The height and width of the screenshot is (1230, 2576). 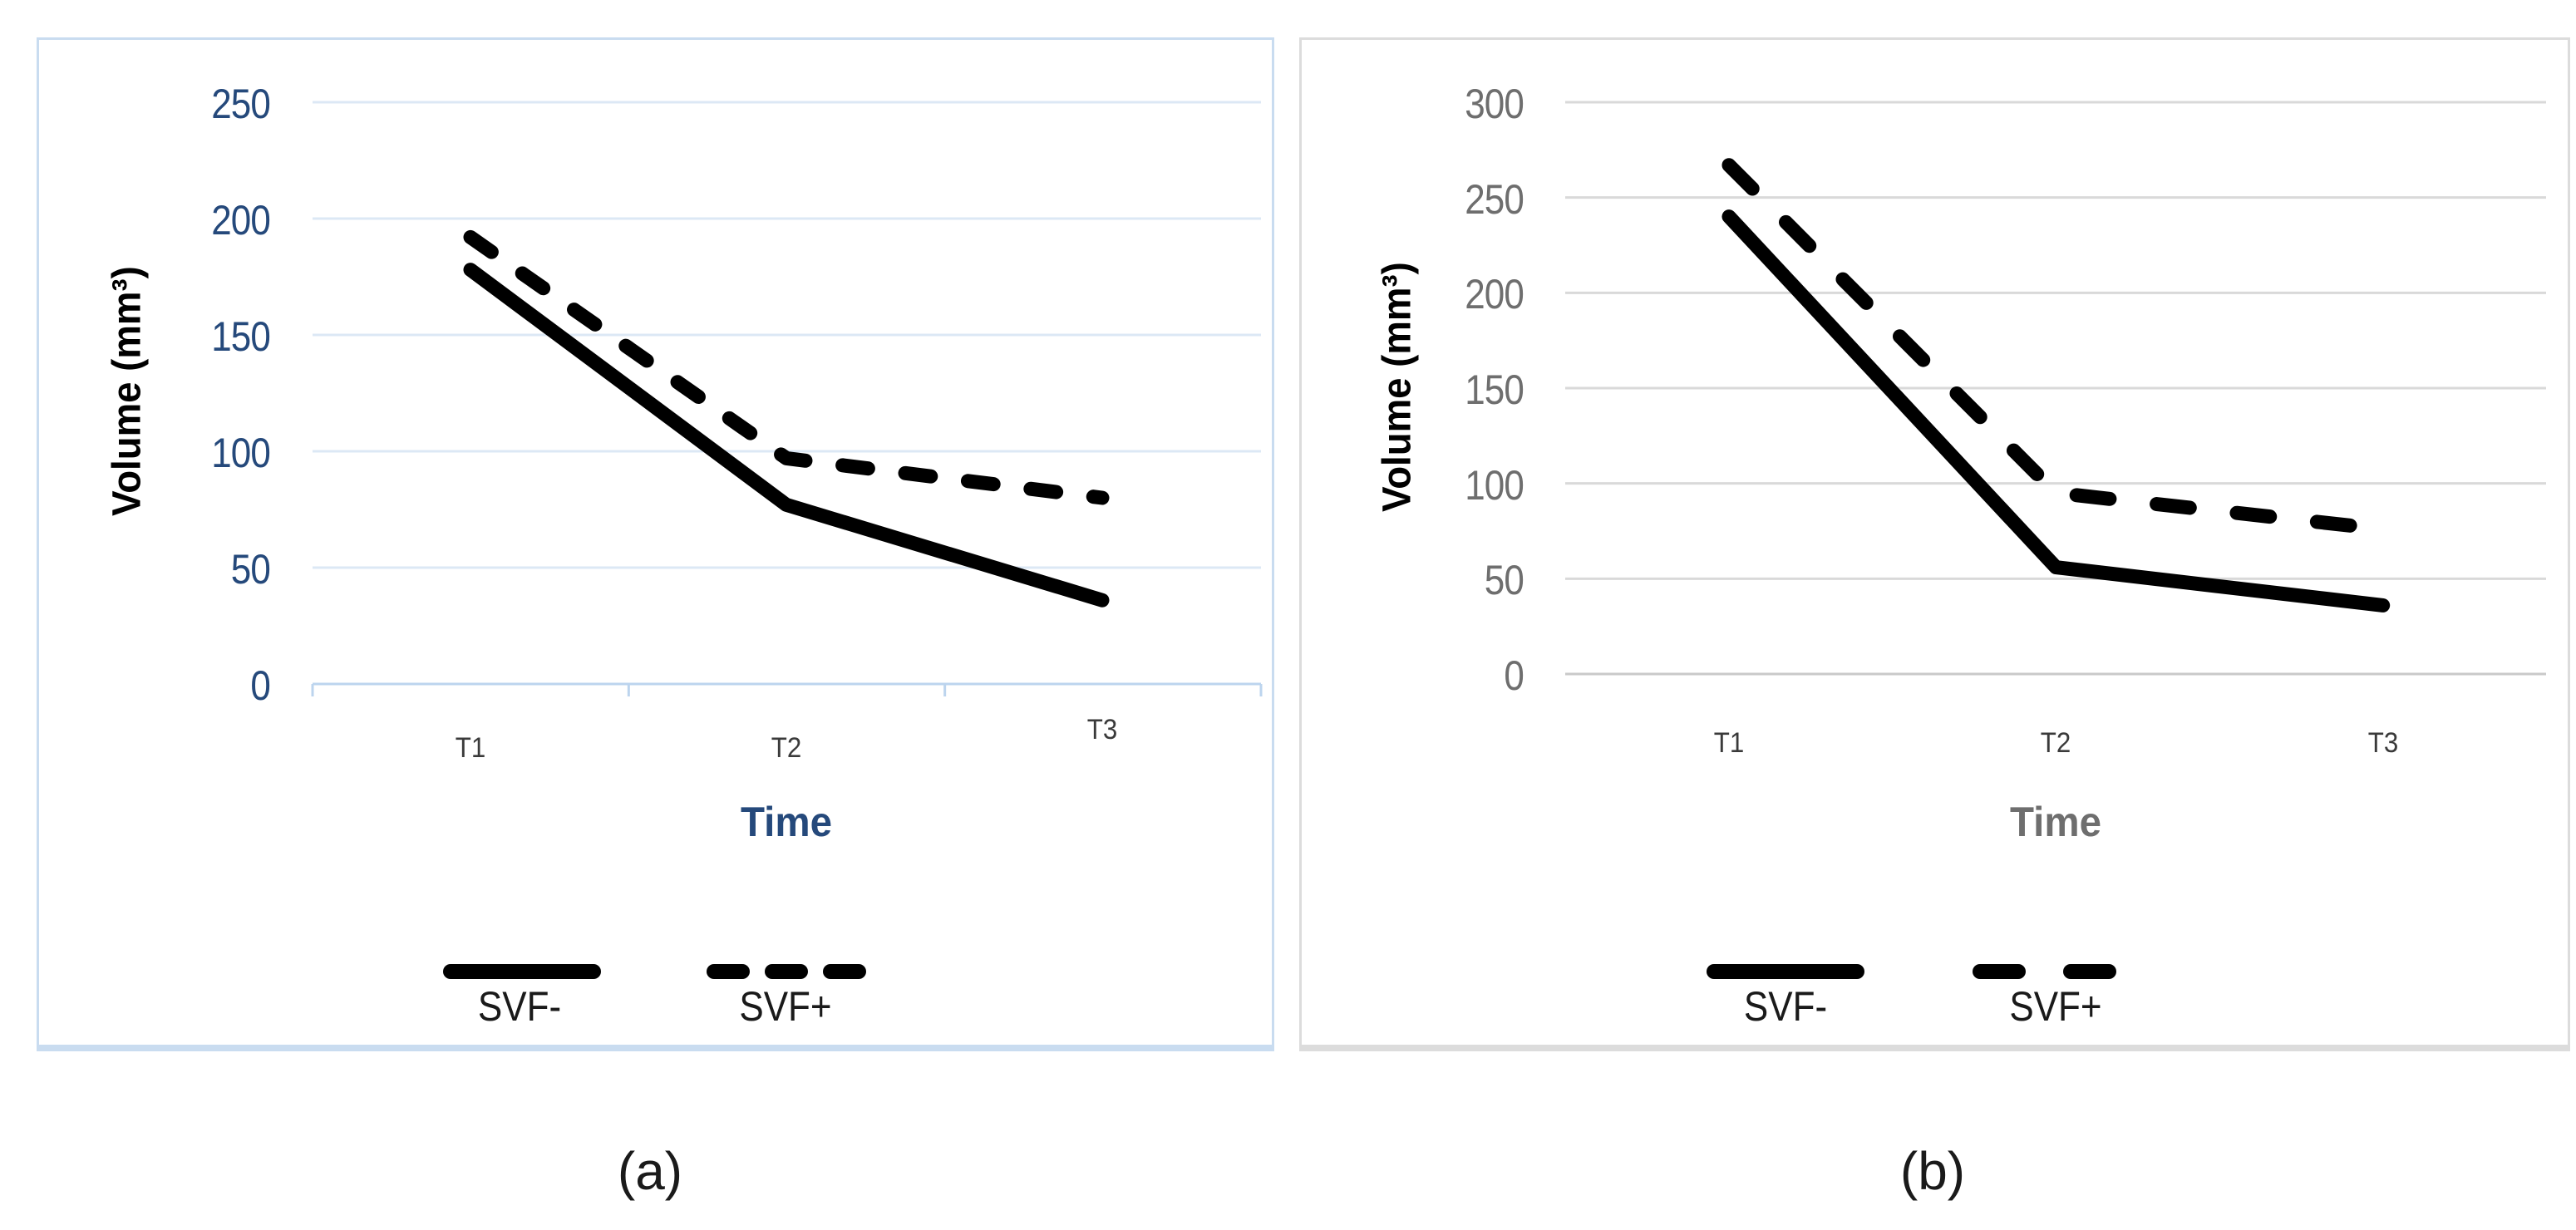 What do you see at coordinates (1932, 1171) in the screenshot?
I see `subfigure-caption-b: (b)` at bounding box center [1932, 1171].